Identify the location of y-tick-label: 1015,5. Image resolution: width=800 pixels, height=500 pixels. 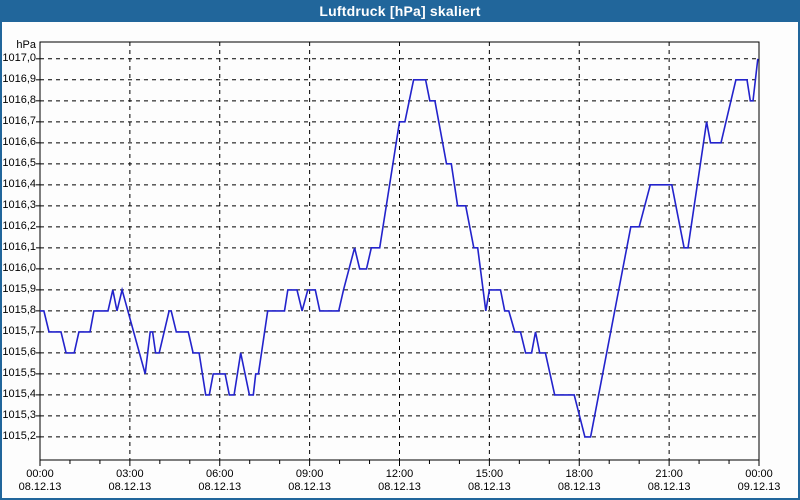
(19, 373).